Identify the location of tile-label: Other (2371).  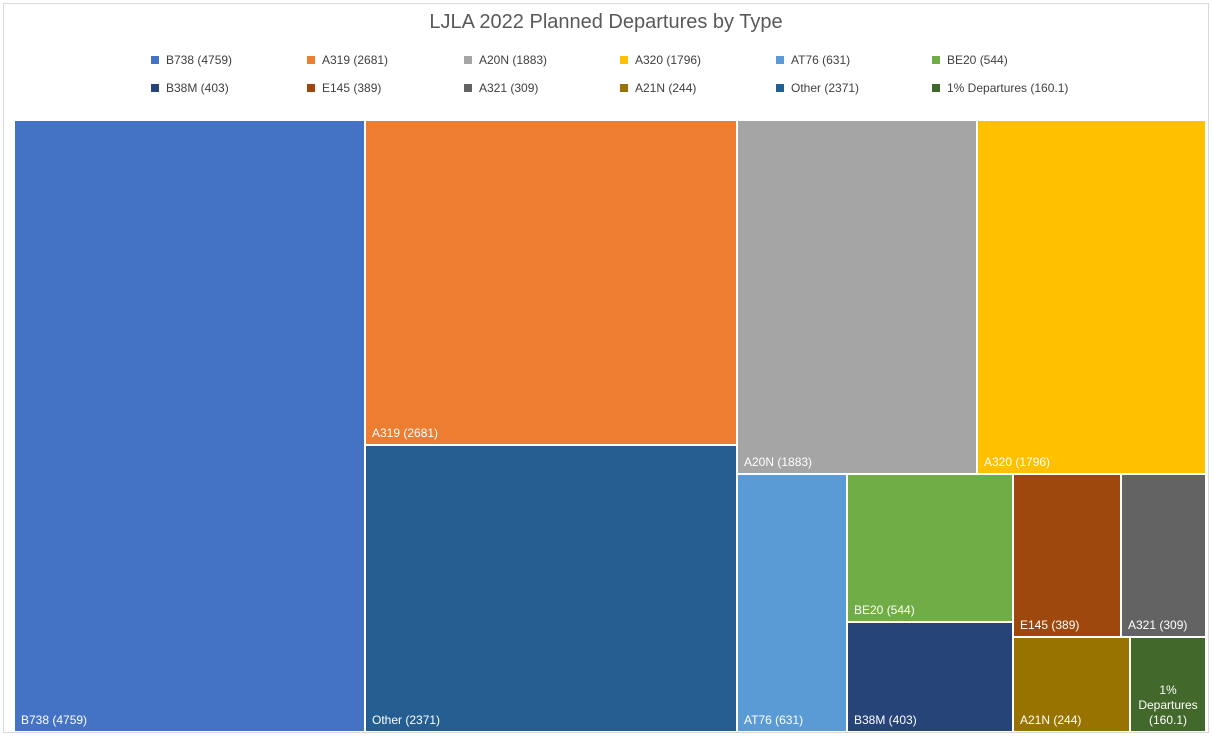
(406, 720).